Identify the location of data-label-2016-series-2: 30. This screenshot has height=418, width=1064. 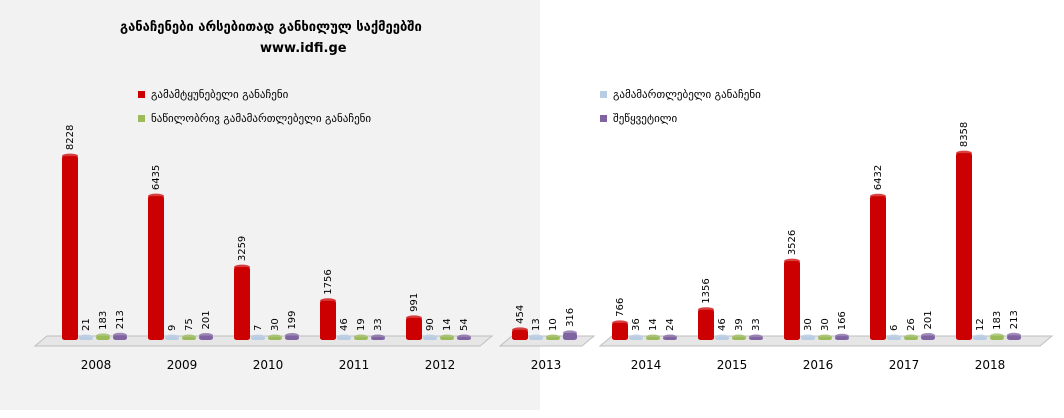
(825, 324).